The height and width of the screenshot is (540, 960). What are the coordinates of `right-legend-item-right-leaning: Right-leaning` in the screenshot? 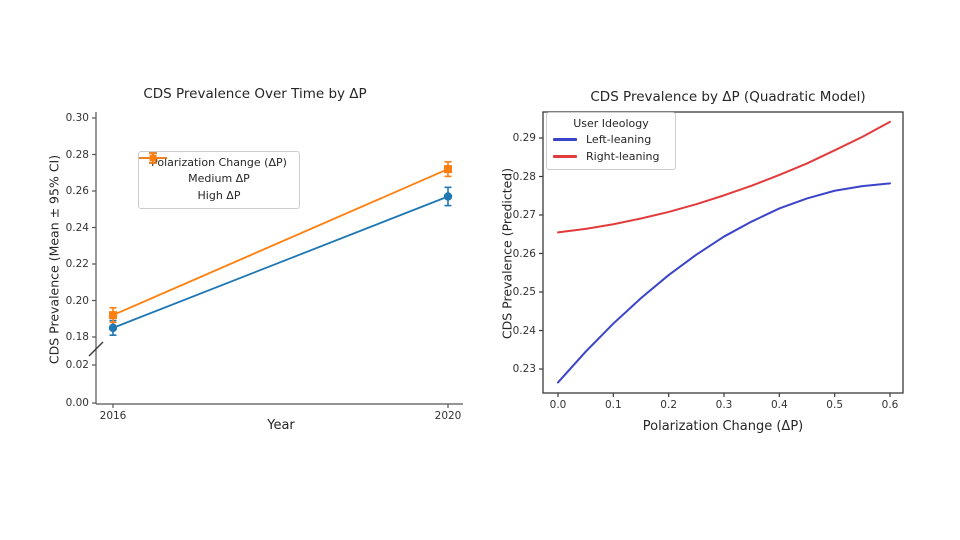 It's located at (611, 156).